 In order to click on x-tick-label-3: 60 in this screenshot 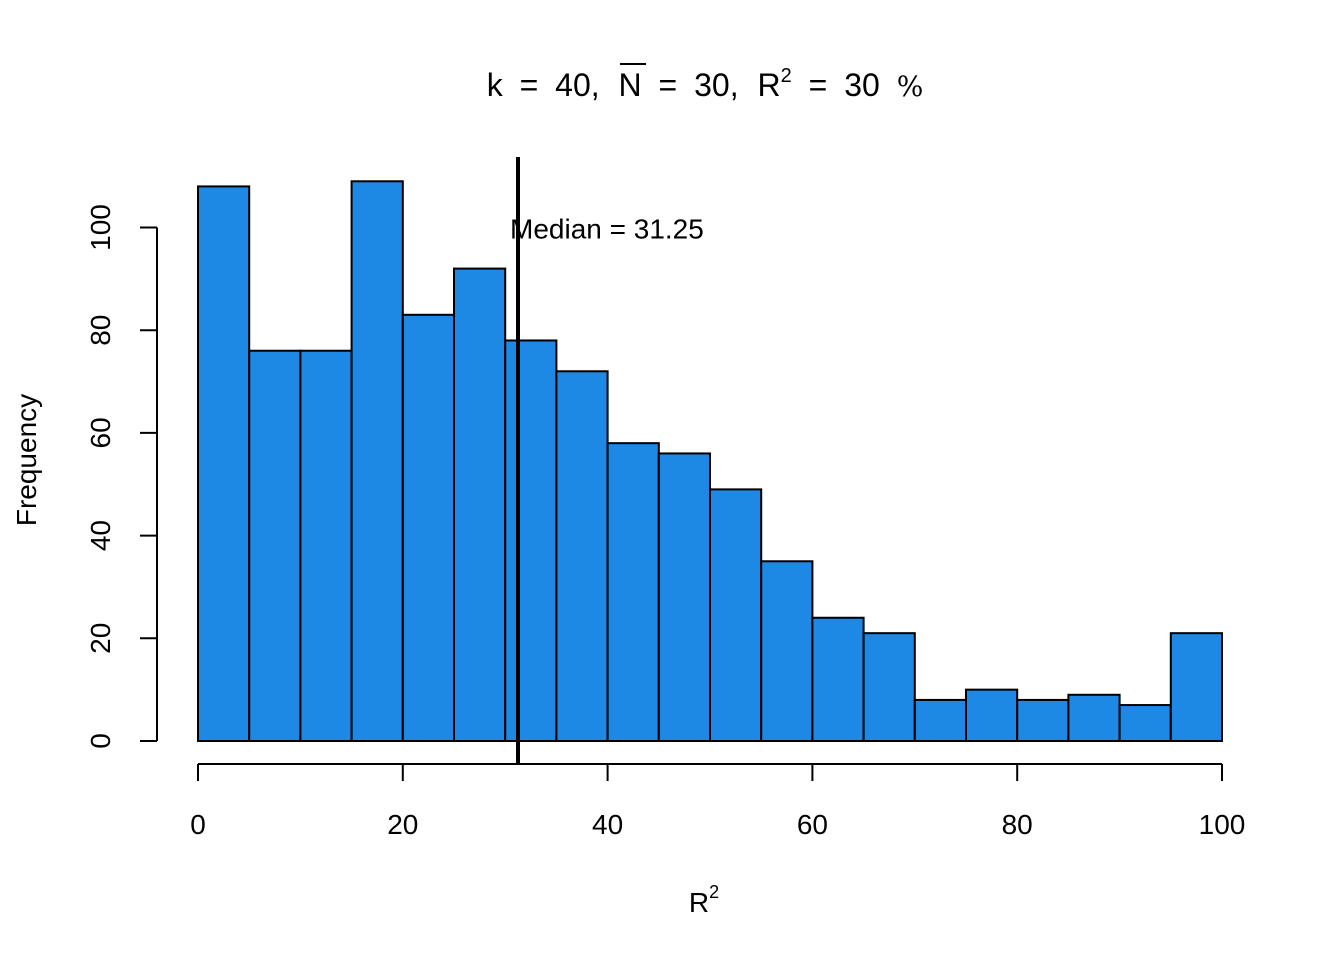, I will do `click(812, 824)`.